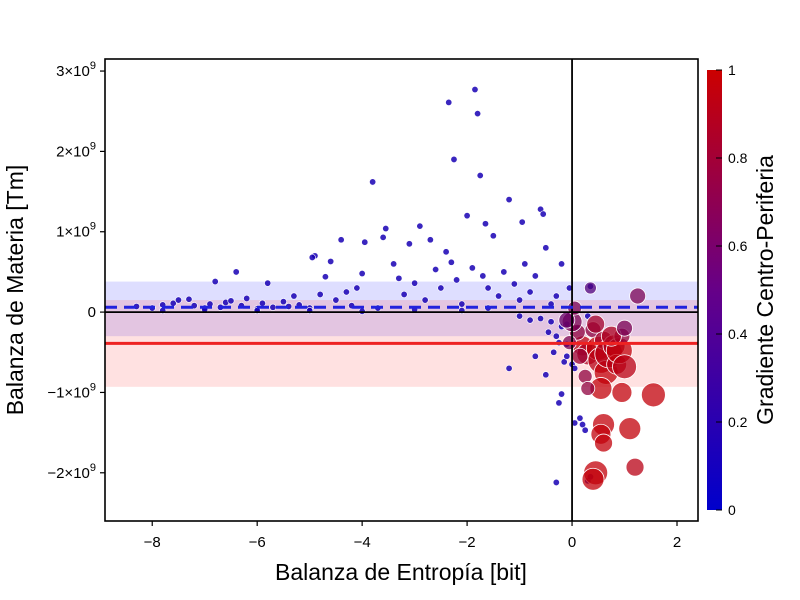 This screenshot has height=600, width=800. What do you see at coordinates (738, 246) in the screenshot?
I see `colorbar-tick-label: 0.6` at bounding box center [738, 246].